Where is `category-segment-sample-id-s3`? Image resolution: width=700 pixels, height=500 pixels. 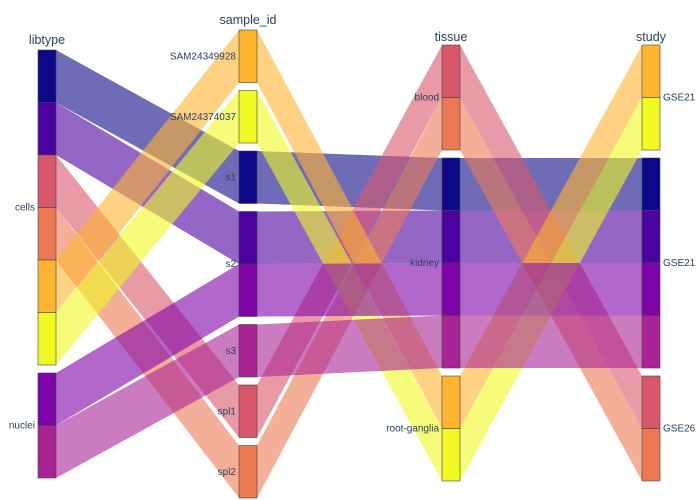
category-segment-sample-id-s3 is located at coordinates (248, 351).